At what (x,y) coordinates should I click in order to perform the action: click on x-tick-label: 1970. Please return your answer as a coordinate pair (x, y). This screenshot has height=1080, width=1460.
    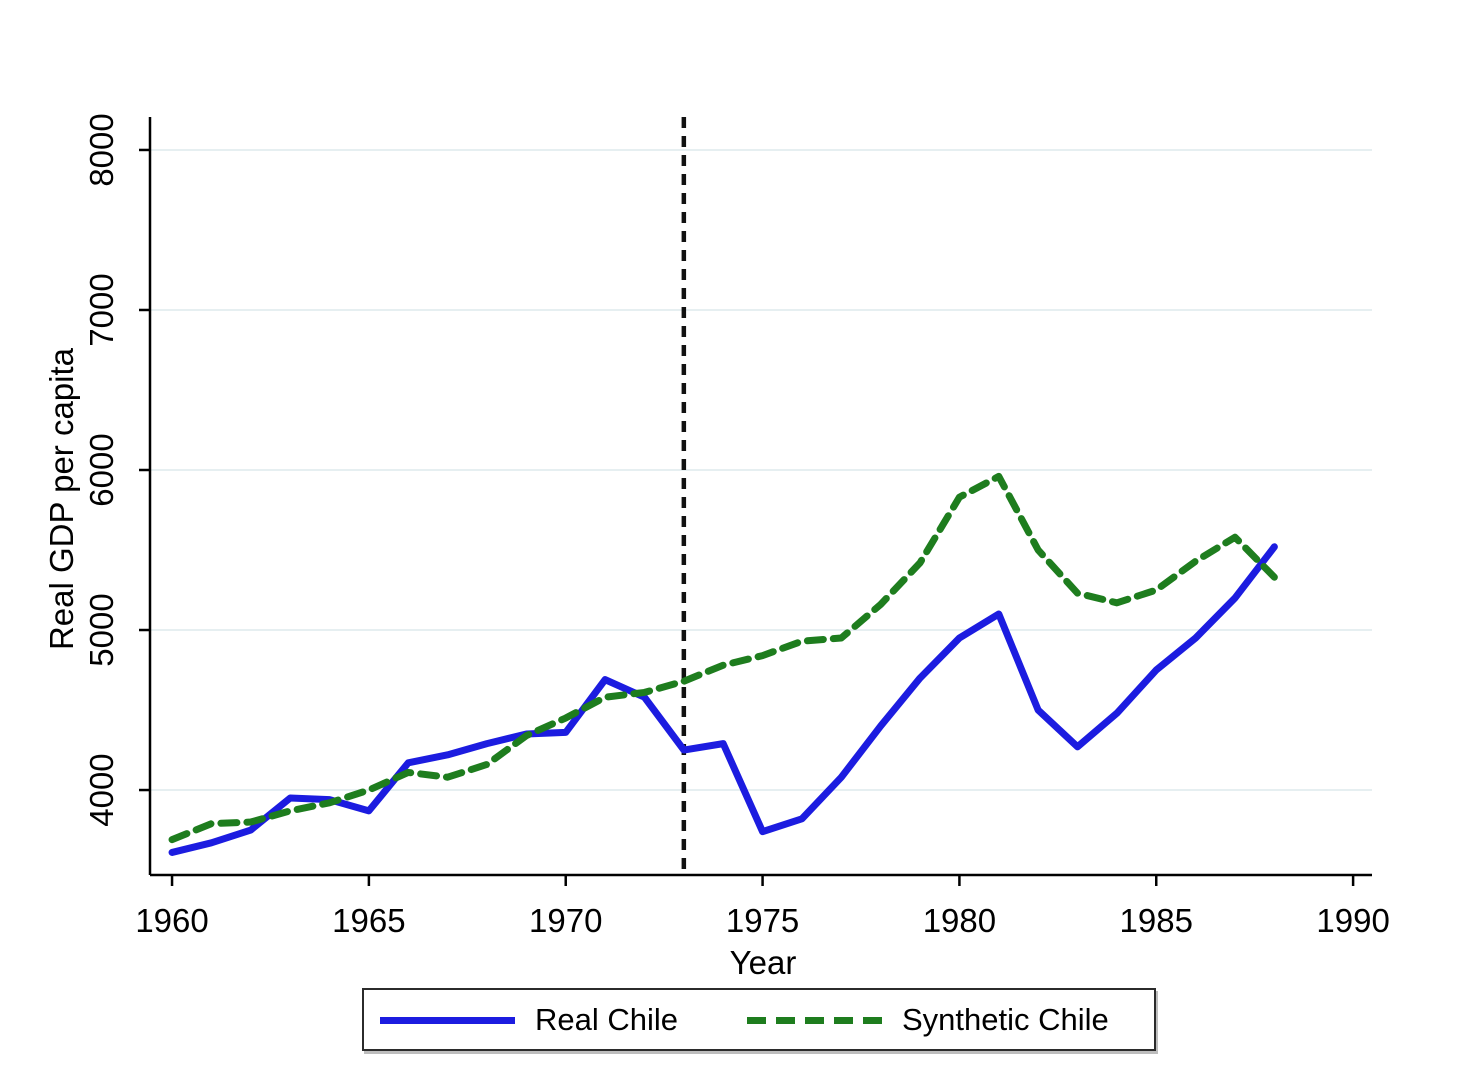
    Looking at the image, I should click on (565, 920).